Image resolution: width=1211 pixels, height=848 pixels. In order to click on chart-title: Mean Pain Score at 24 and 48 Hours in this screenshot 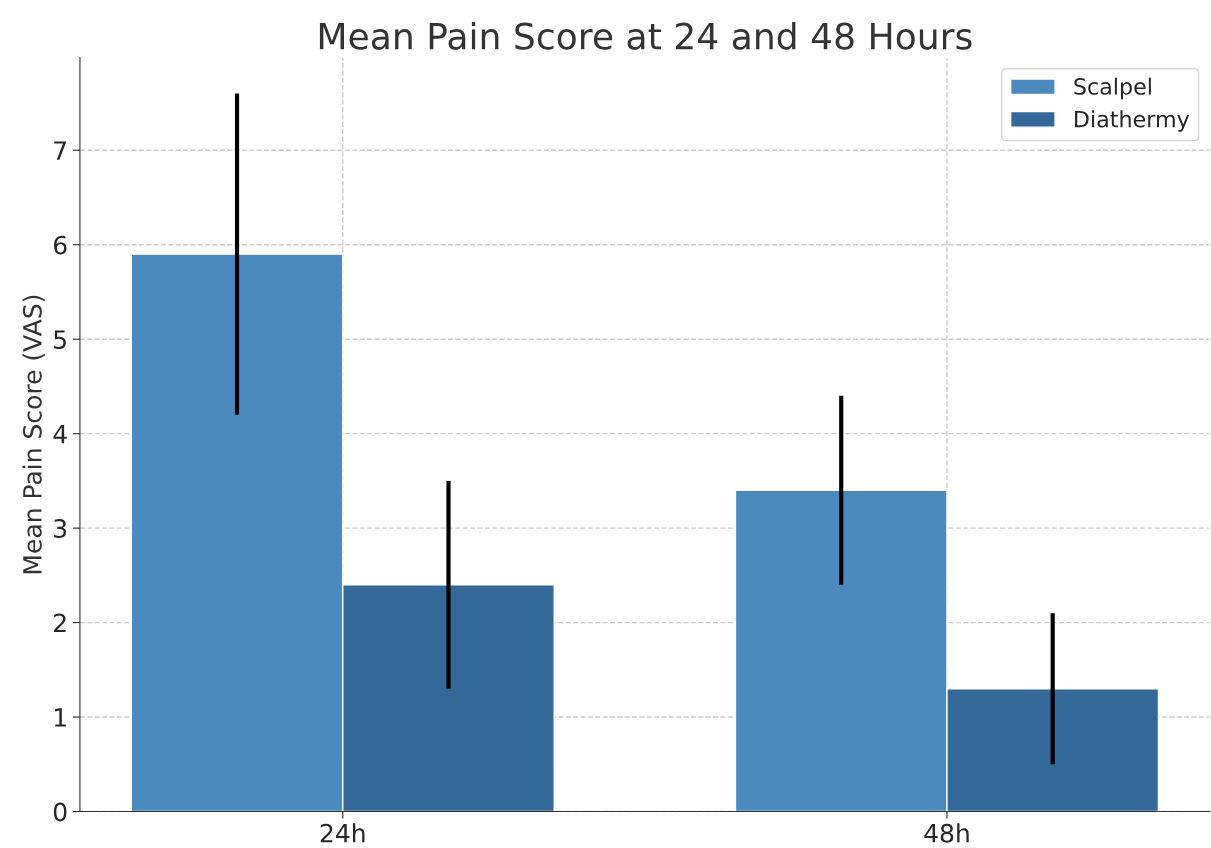, I will do `click(645, 35)`.